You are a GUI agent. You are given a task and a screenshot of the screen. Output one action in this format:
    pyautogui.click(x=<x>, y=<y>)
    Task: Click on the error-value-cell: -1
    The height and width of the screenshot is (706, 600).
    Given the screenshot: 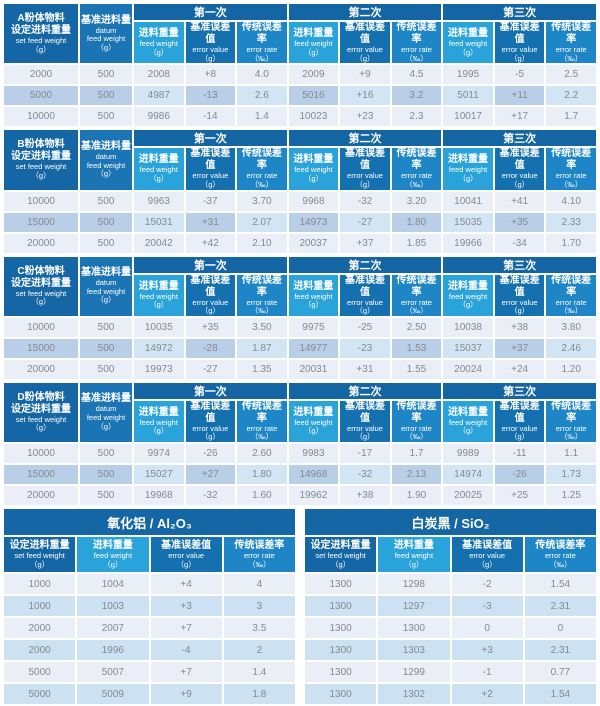 What is the action you would take?
    pyautogui.click(x=487, y=672)
    